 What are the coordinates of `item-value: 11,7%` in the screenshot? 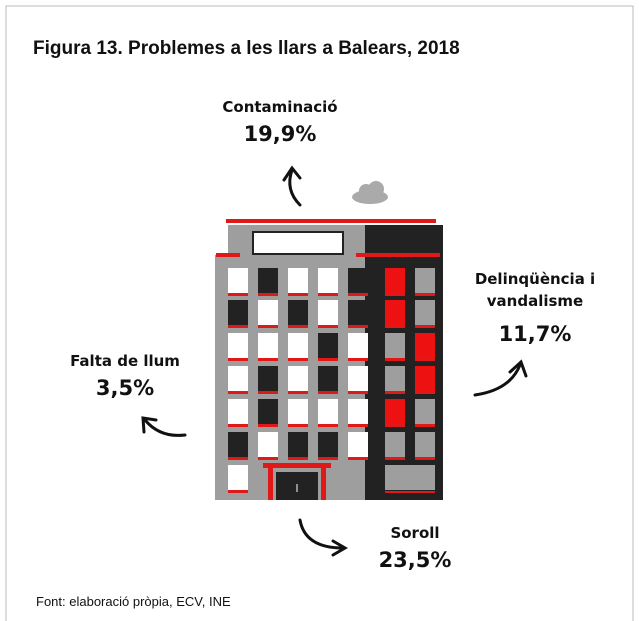 It's located at (535, 334).